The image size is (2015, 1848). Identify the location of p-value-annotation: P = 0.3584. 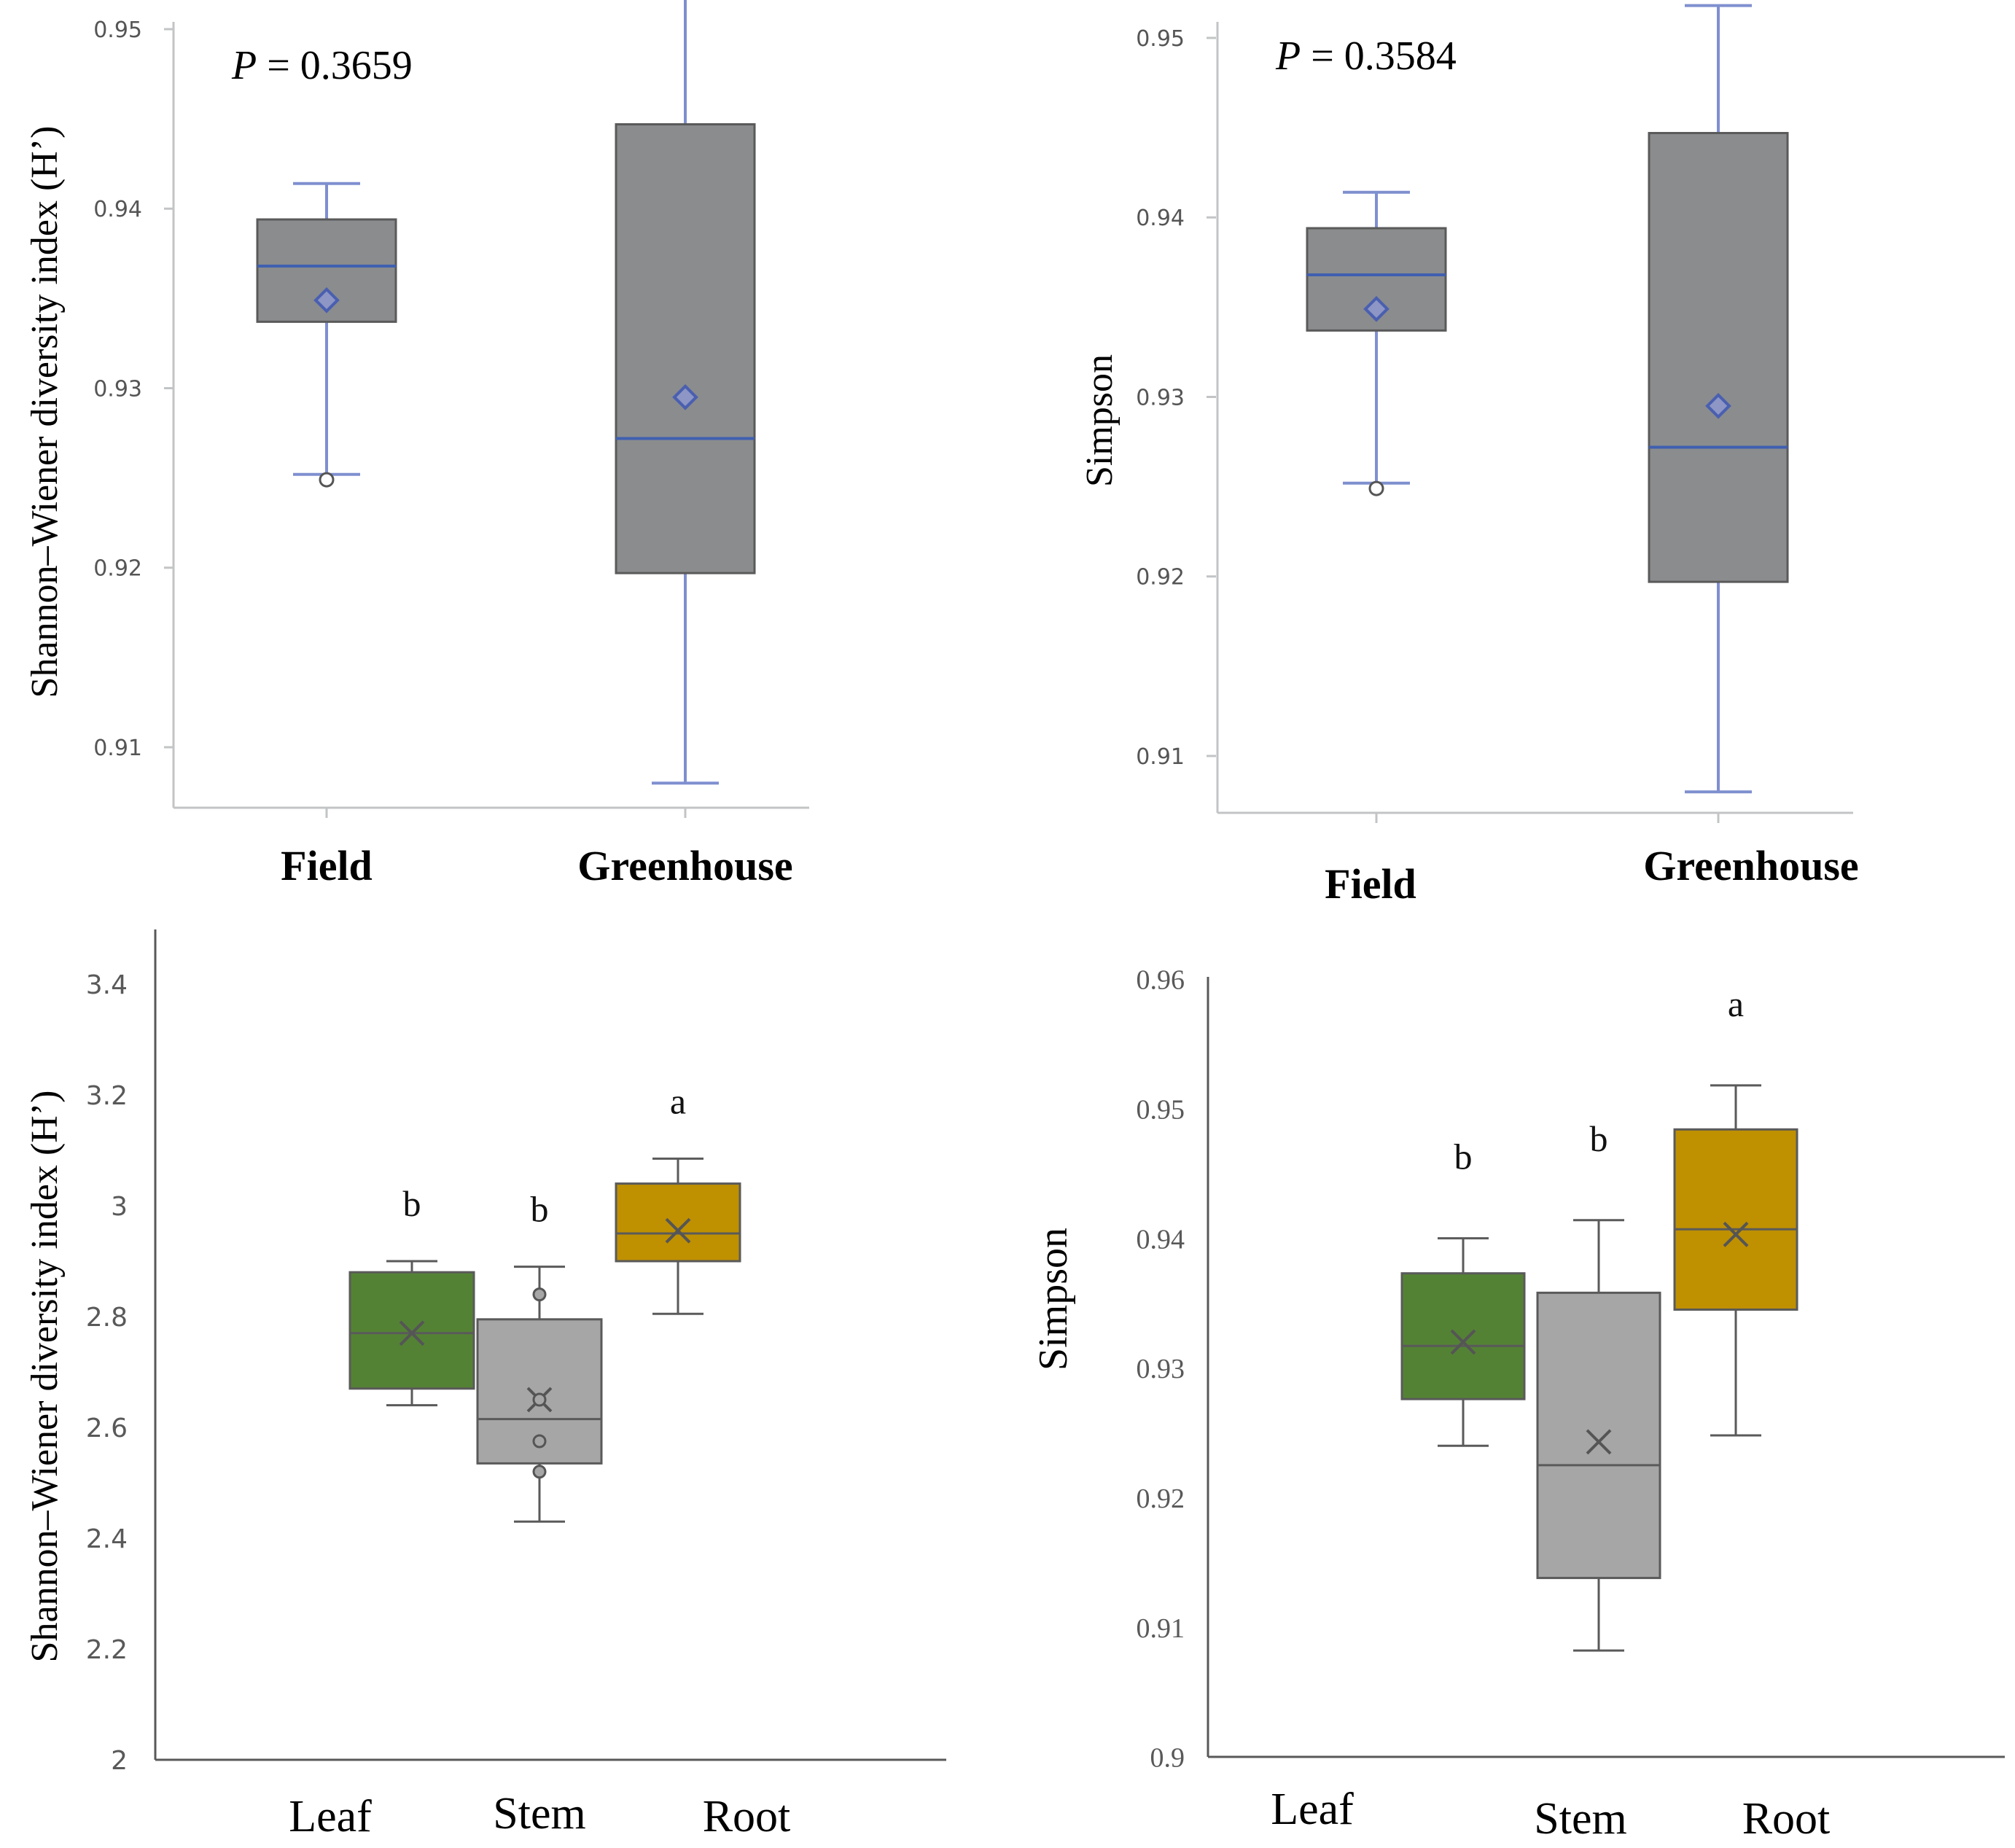
(1366, 56).